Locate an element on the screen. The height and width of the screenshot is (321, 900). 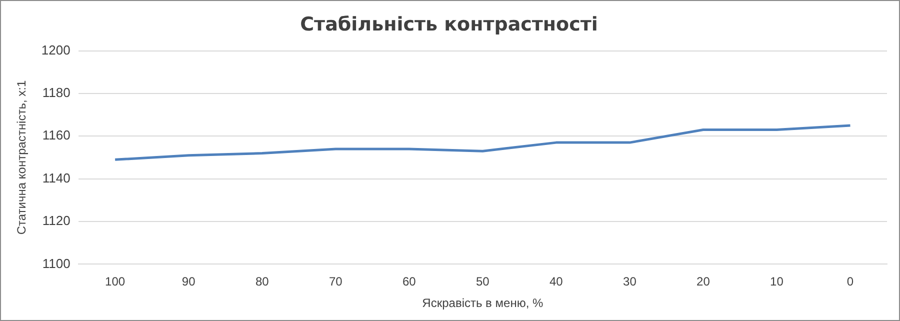
y-tick-label: 1120 is located at coordinates (56, 220).